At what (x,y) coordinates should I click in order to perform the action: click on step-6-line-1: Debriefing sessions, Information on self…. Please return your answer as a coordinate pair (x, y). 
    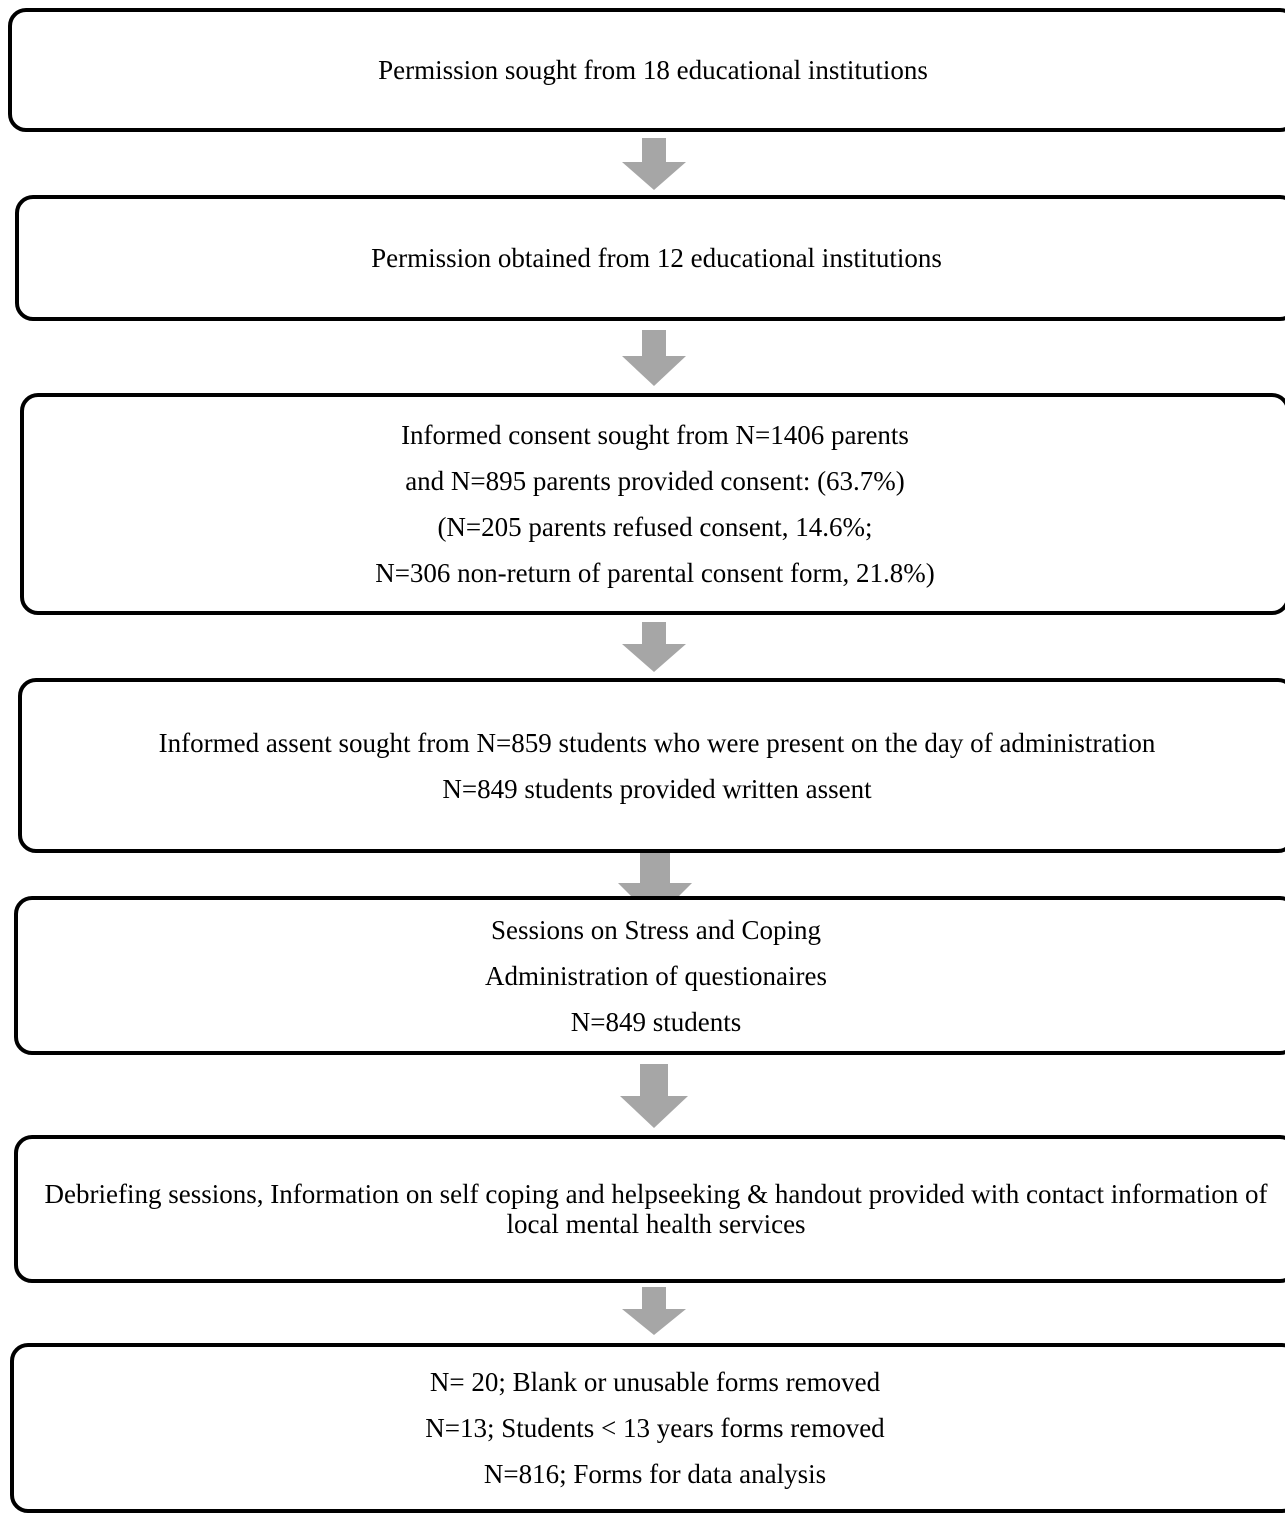
    Looking at the image, I should click on (656, 1209).